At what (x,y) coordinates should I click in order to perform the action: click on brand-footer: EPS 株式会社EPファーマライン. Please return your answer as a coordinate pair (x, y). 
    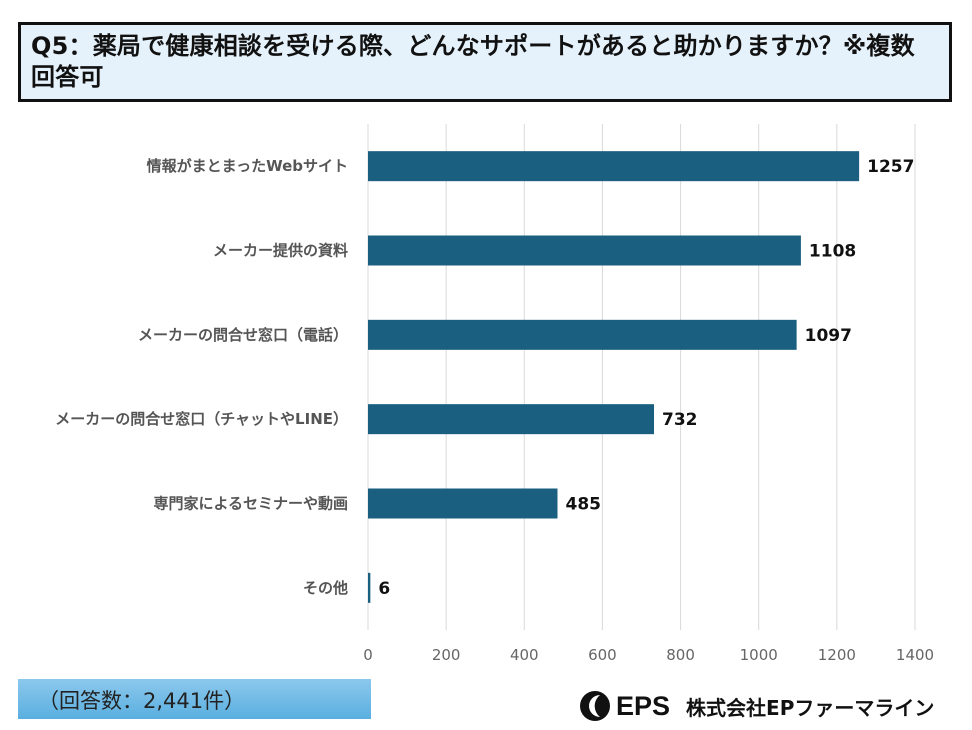
    Looking at the image, I should click on (756, 706).